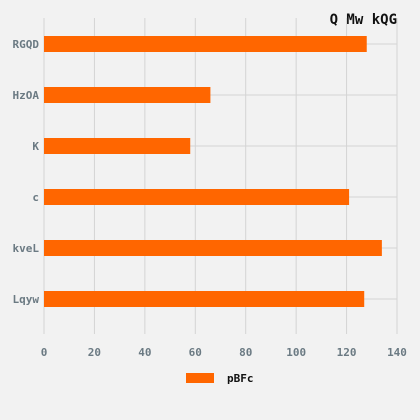  What do you see at coordinates (44, 352) in the screenshot?
I see `x-tick-label: 0` at bounding box center [44, 352].